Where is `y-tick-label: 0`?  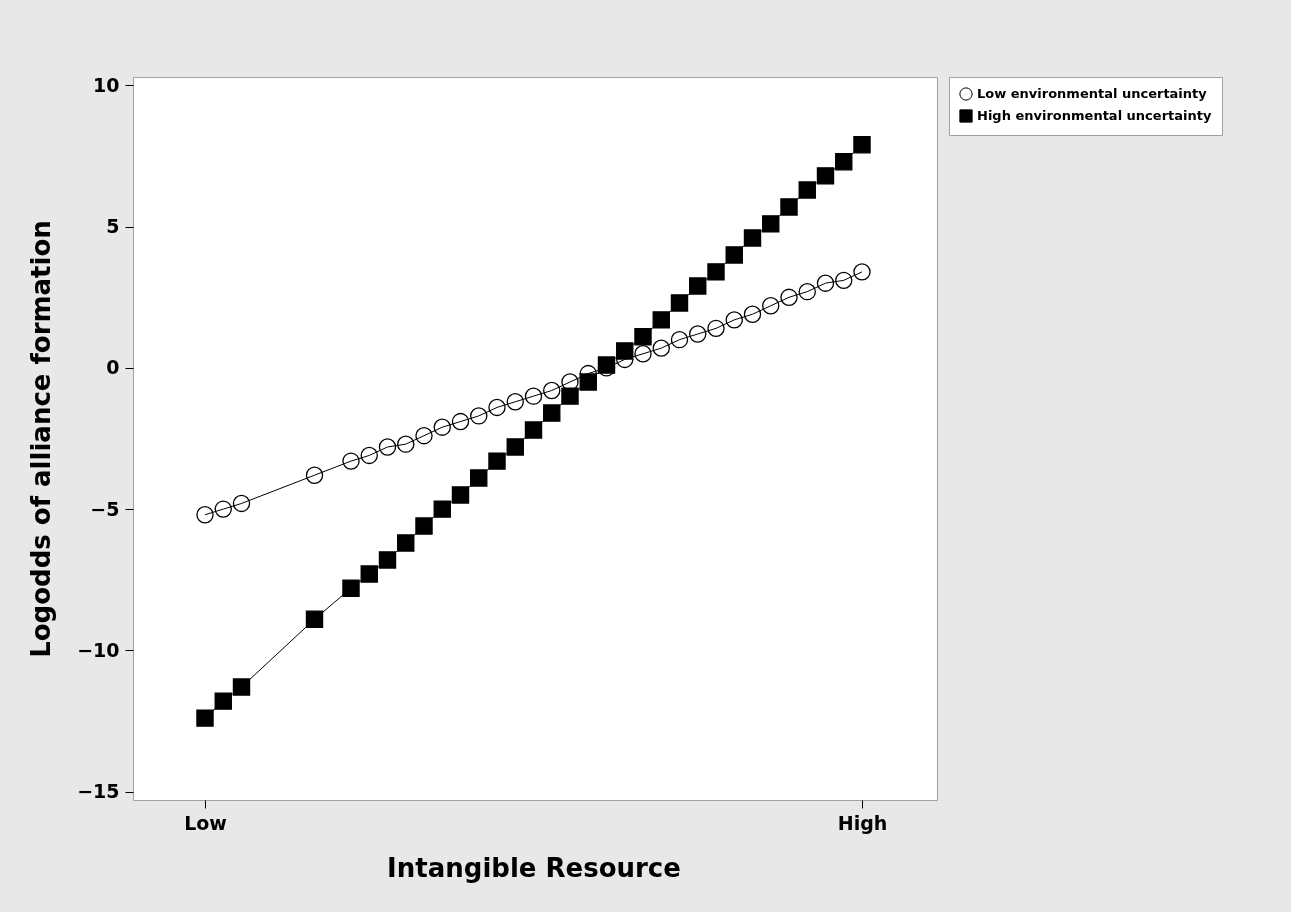 y-tick-label: 0 is located at coordinates (113, 367).